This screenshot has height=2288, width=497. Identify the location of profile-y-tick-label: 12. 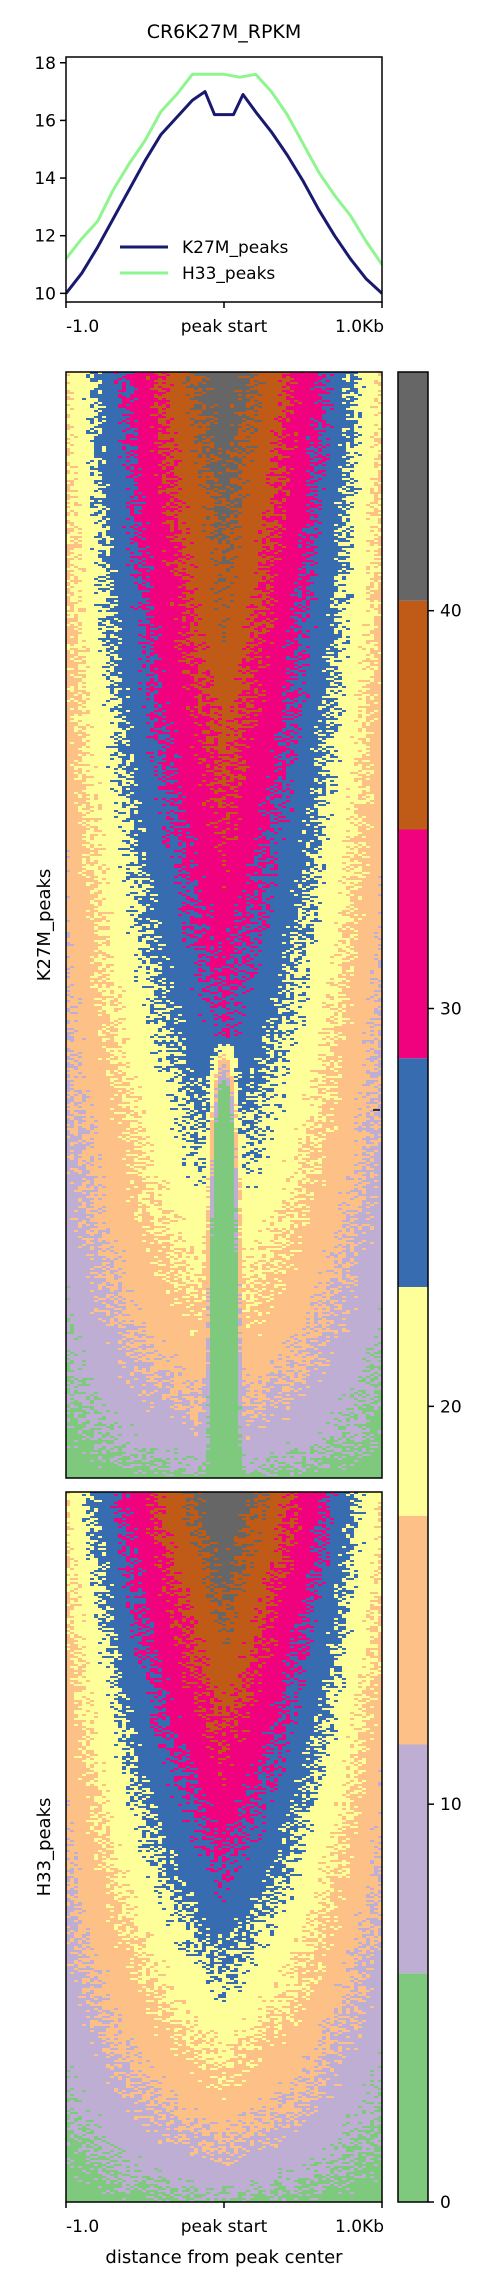
(45, 237).